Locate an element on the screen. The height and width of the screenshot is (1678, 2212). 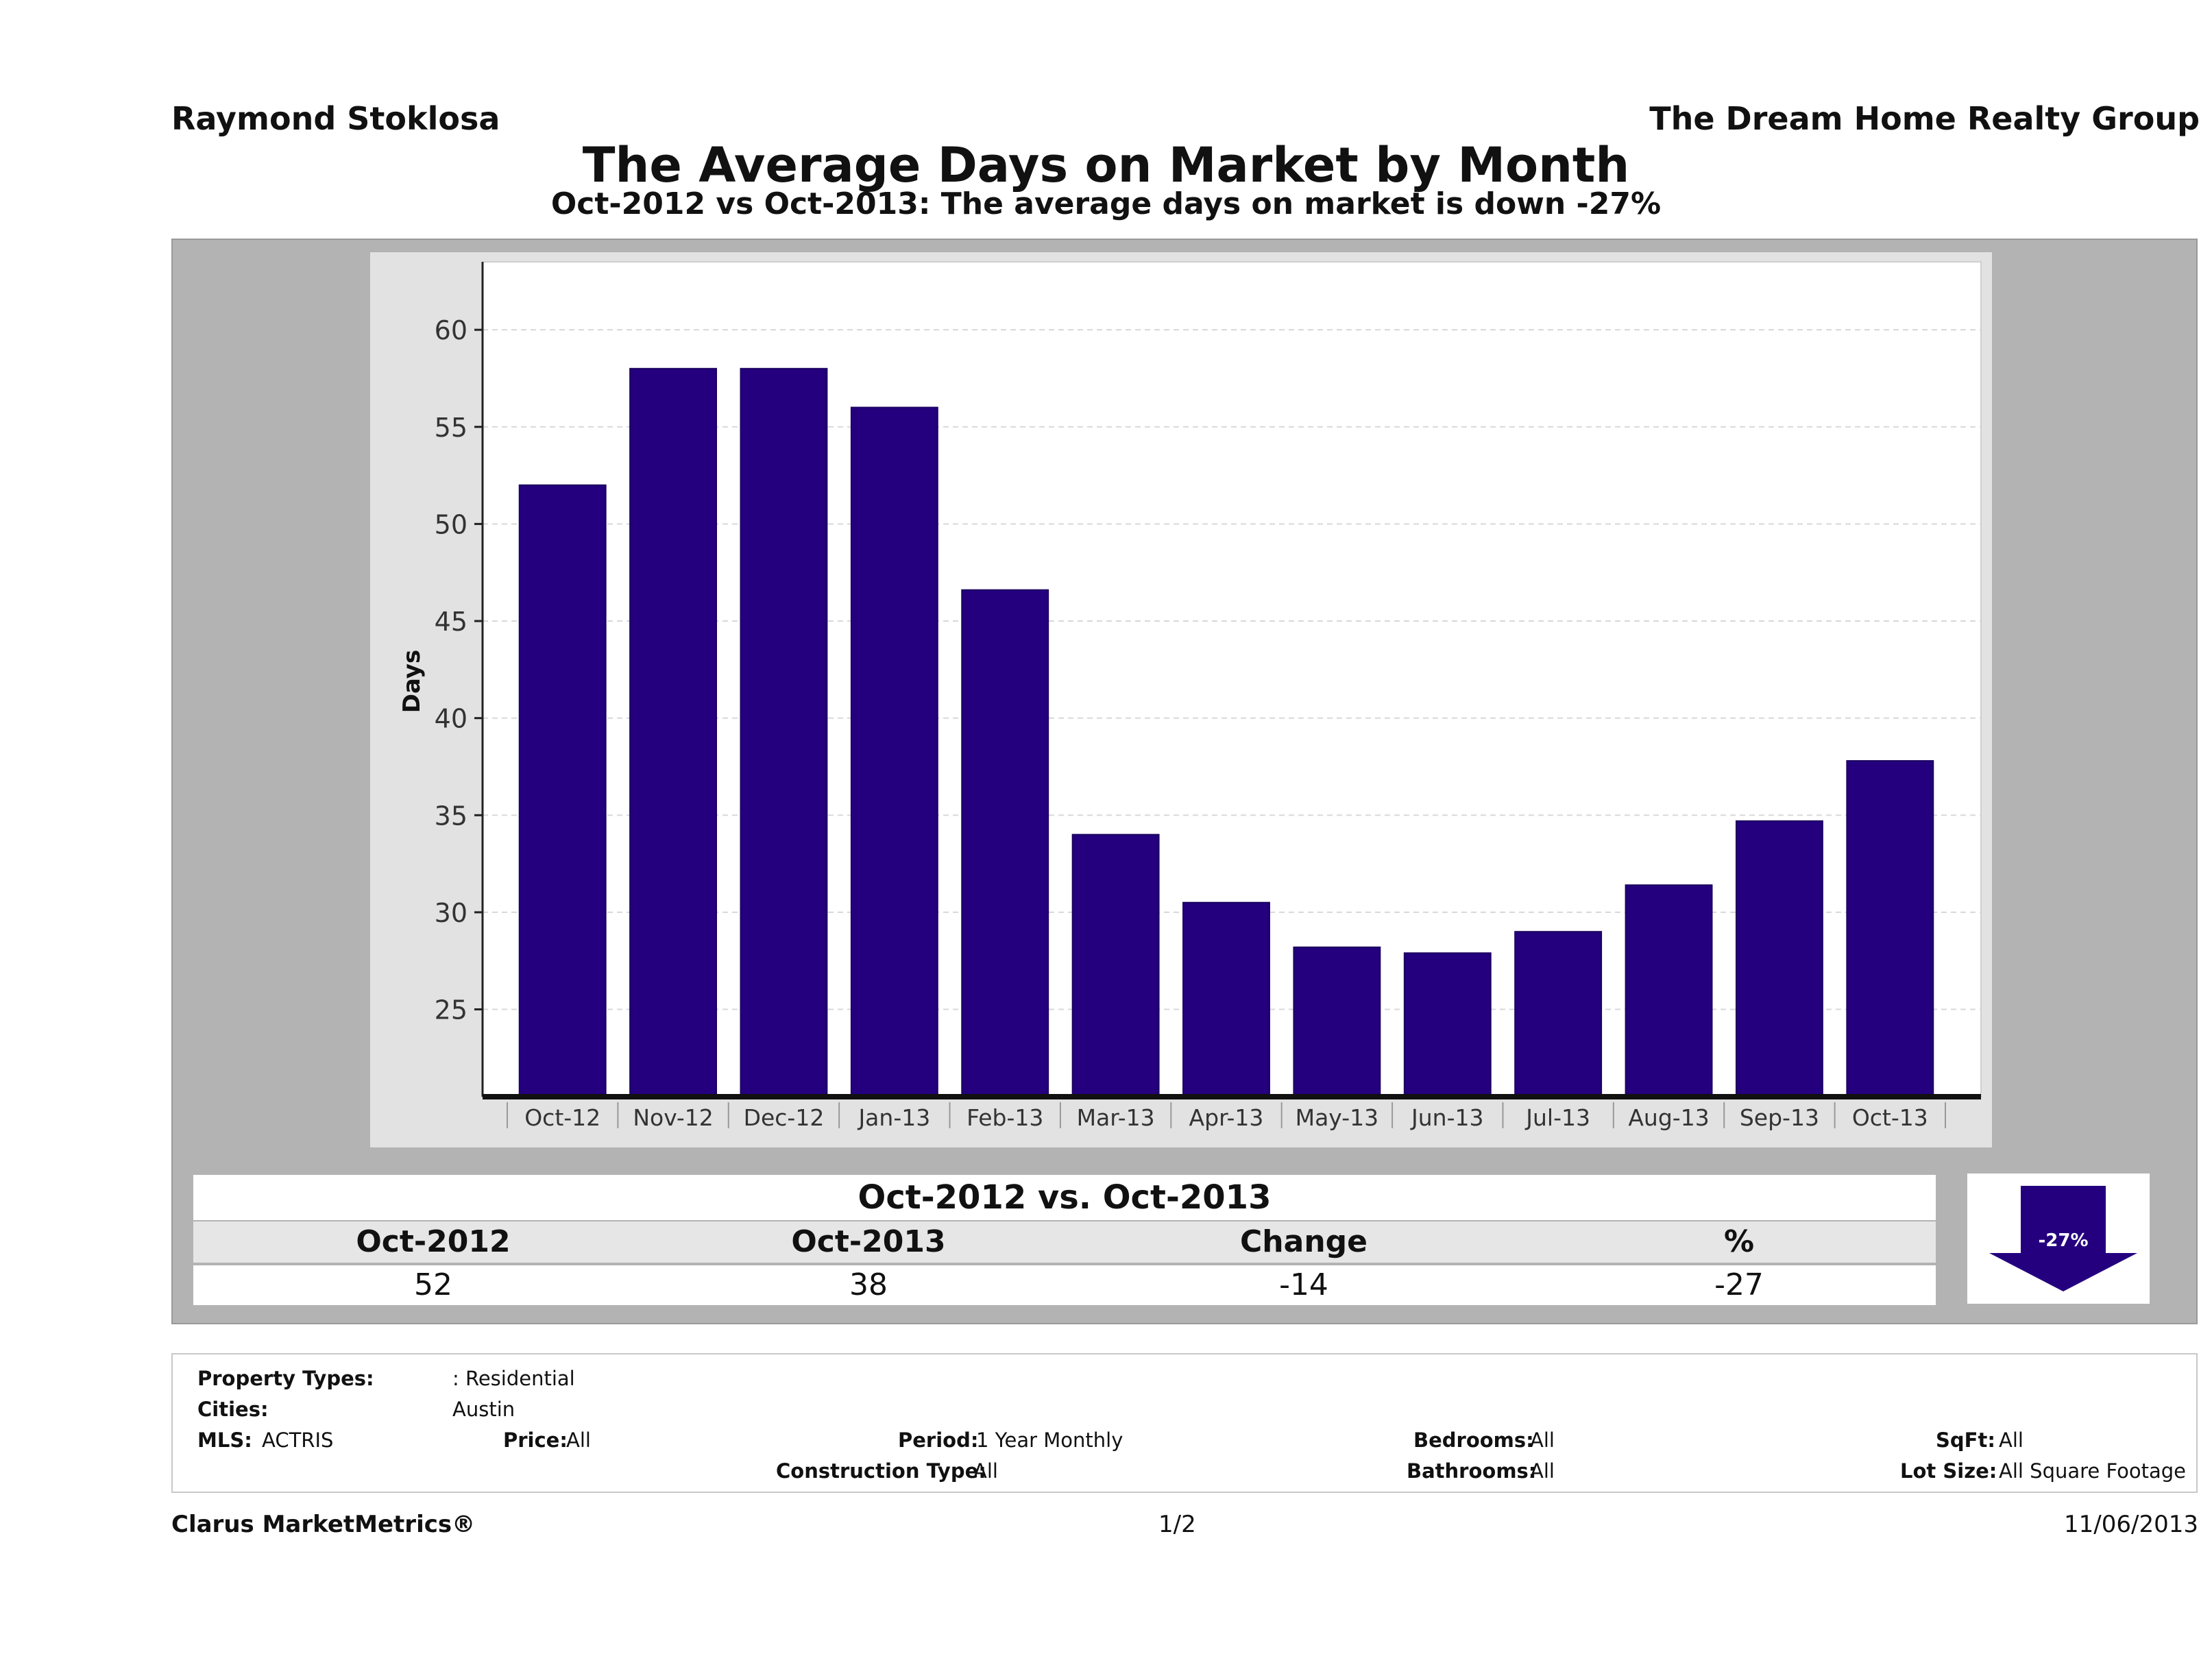
trend-badge-label: -27% is located at coordinates (2063, 1240).